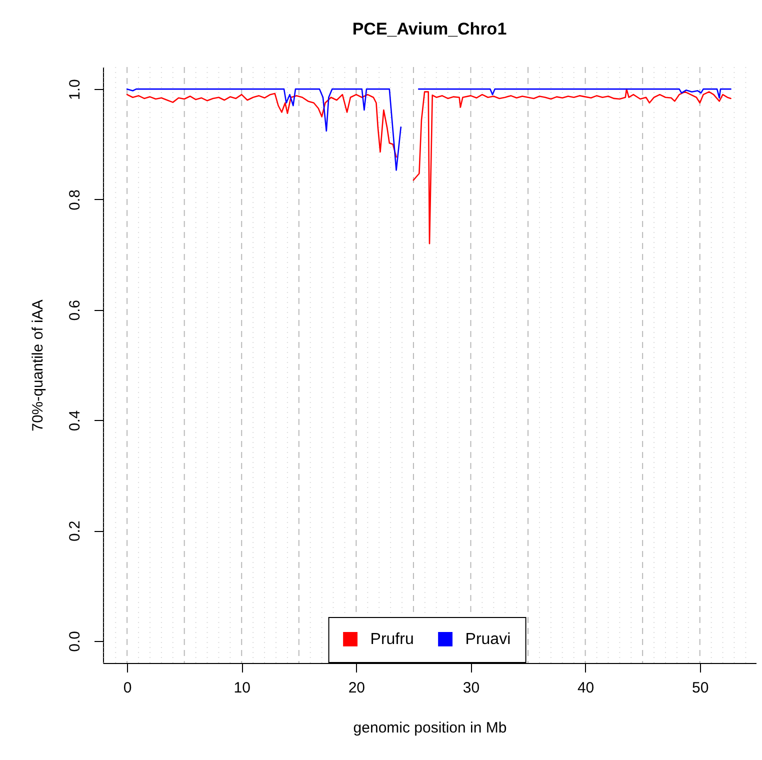  Describe the element at coordinates (357, 688) in the screenshot. I see `x-tick-label: 20` at that location.